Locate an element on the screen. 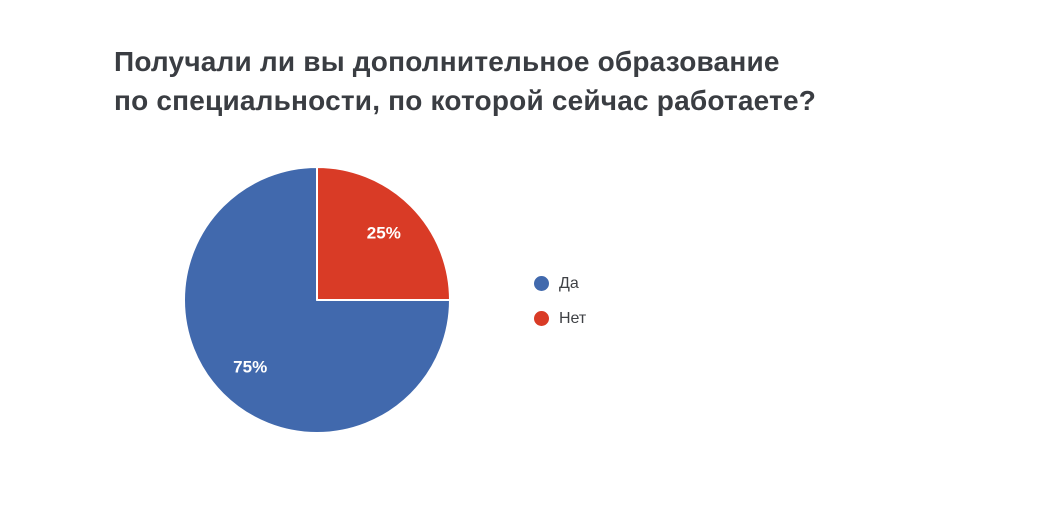  pie-data-label: 75% is located at coordinates (250, 366).